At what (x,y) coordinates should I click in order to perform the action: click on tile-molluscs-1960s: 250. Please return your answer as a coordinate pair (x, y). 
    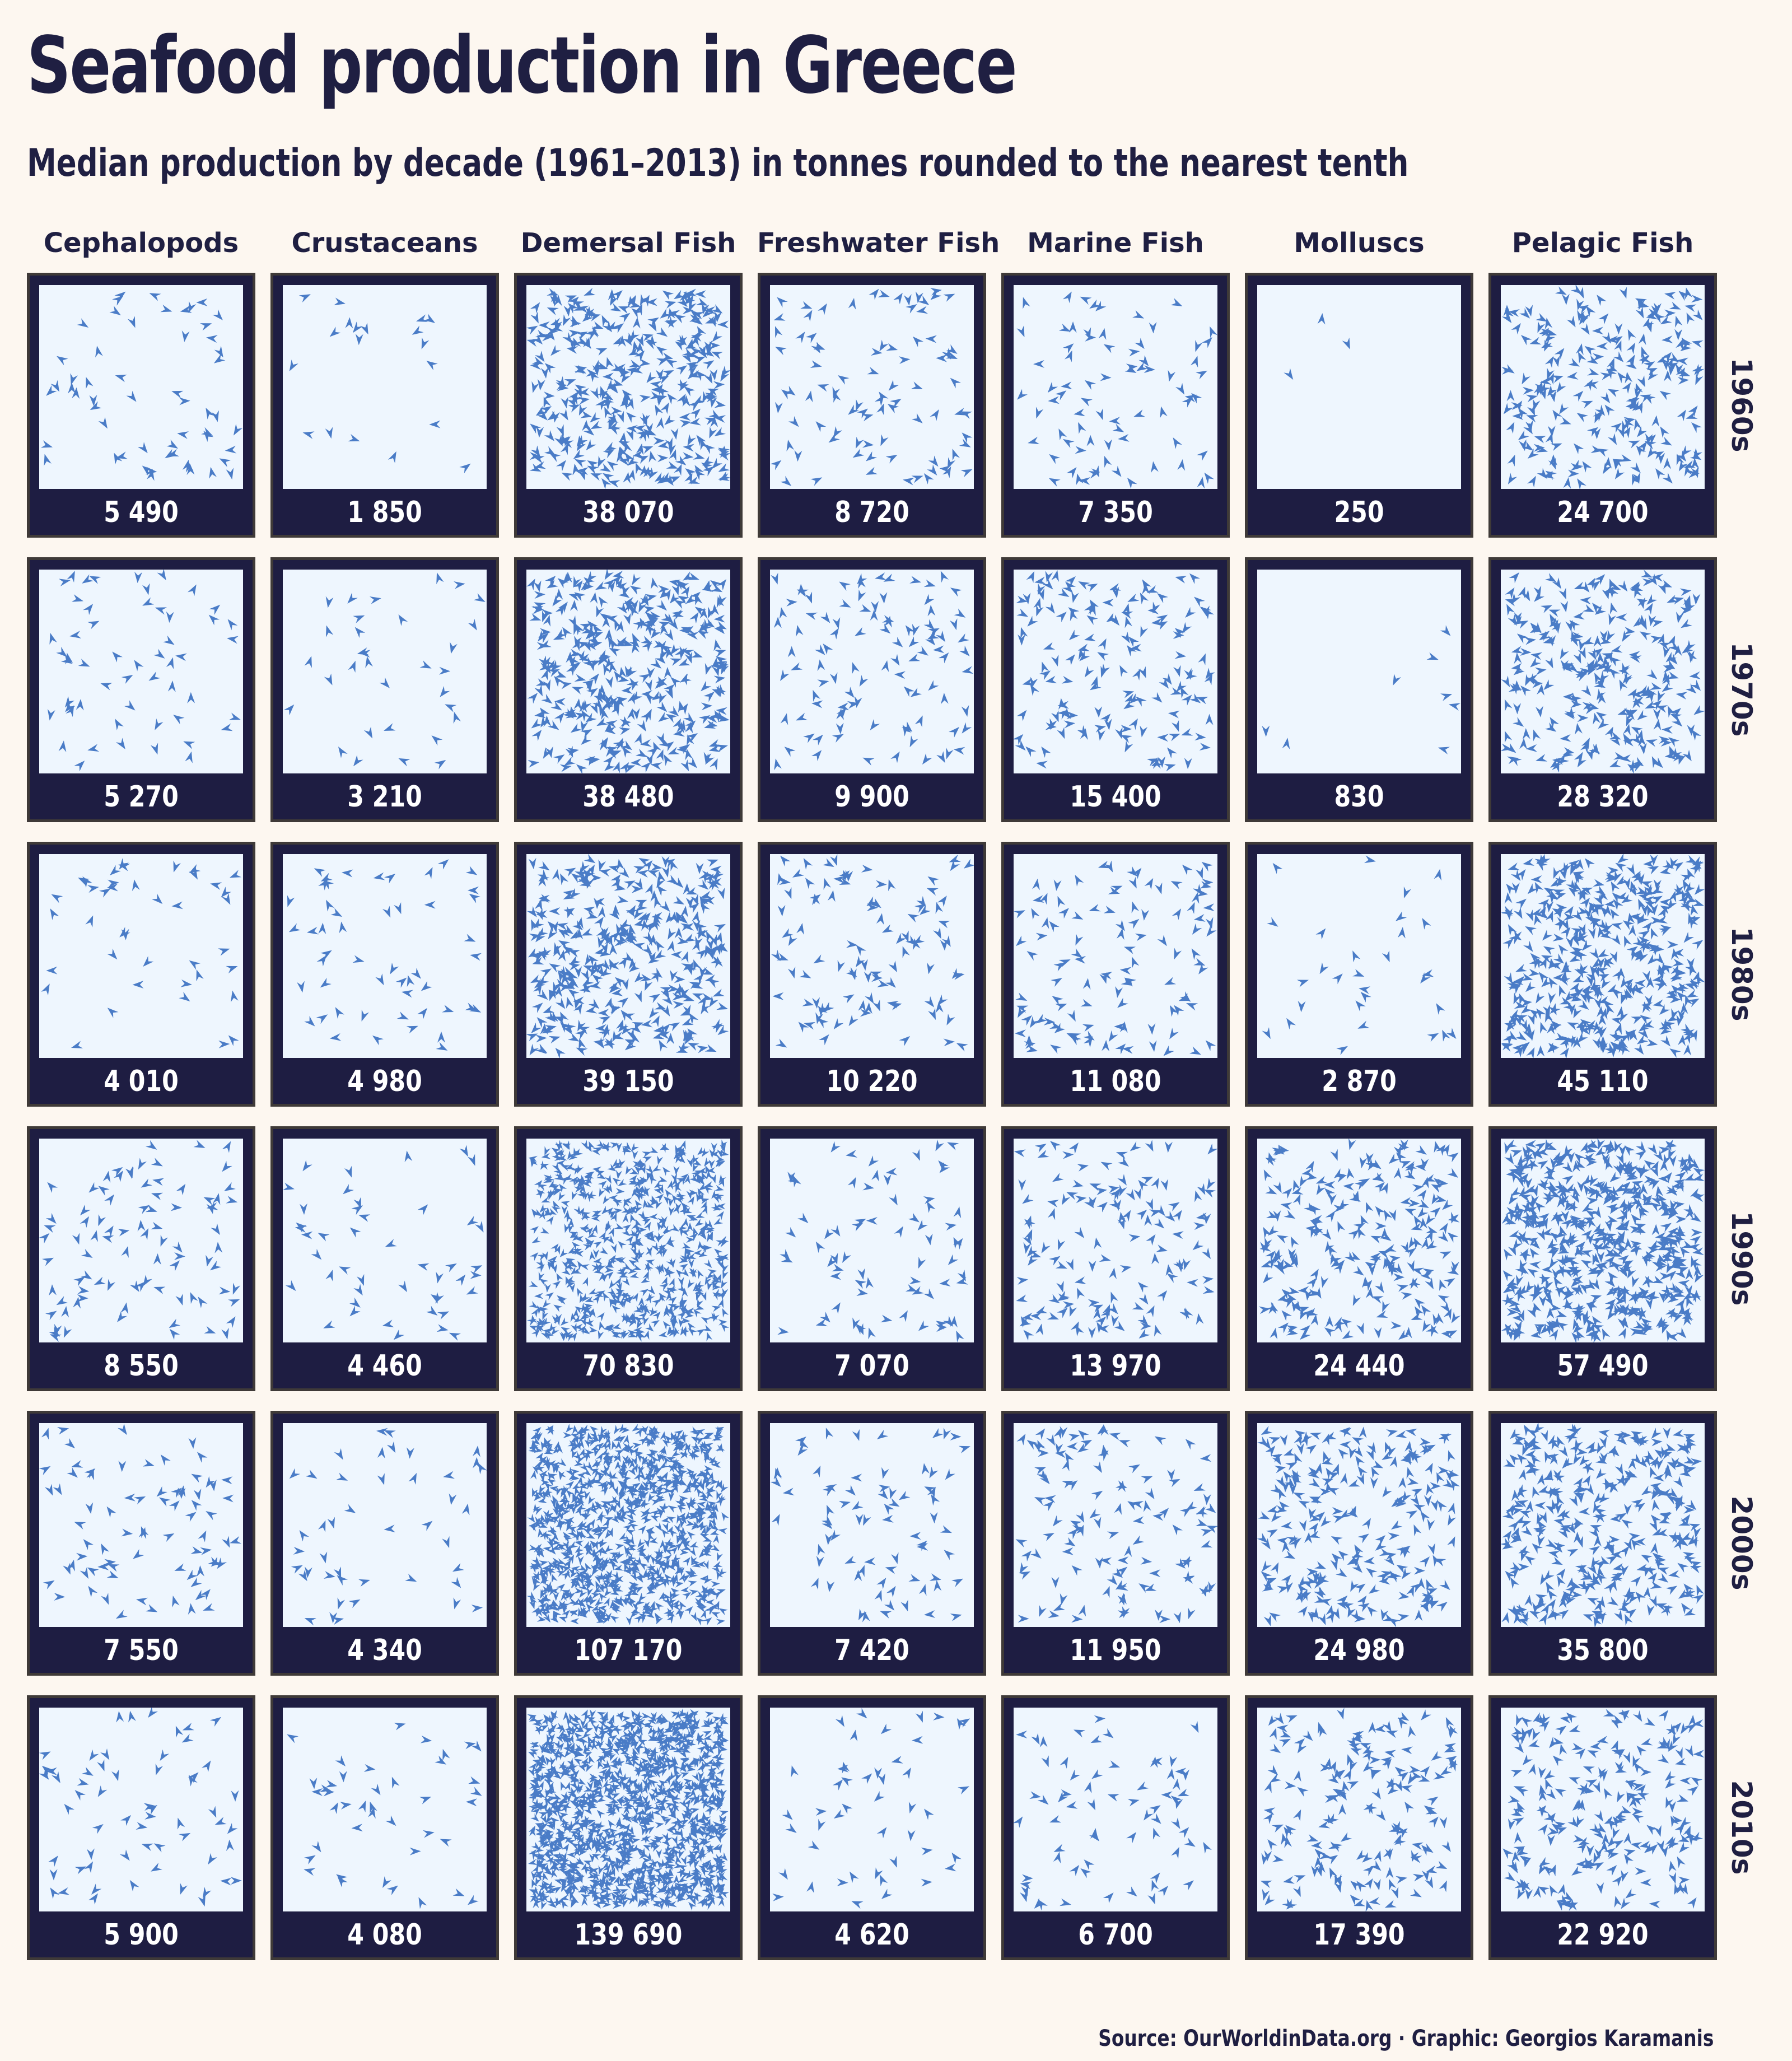
    Looking at the image, I should click on (1359, 405).